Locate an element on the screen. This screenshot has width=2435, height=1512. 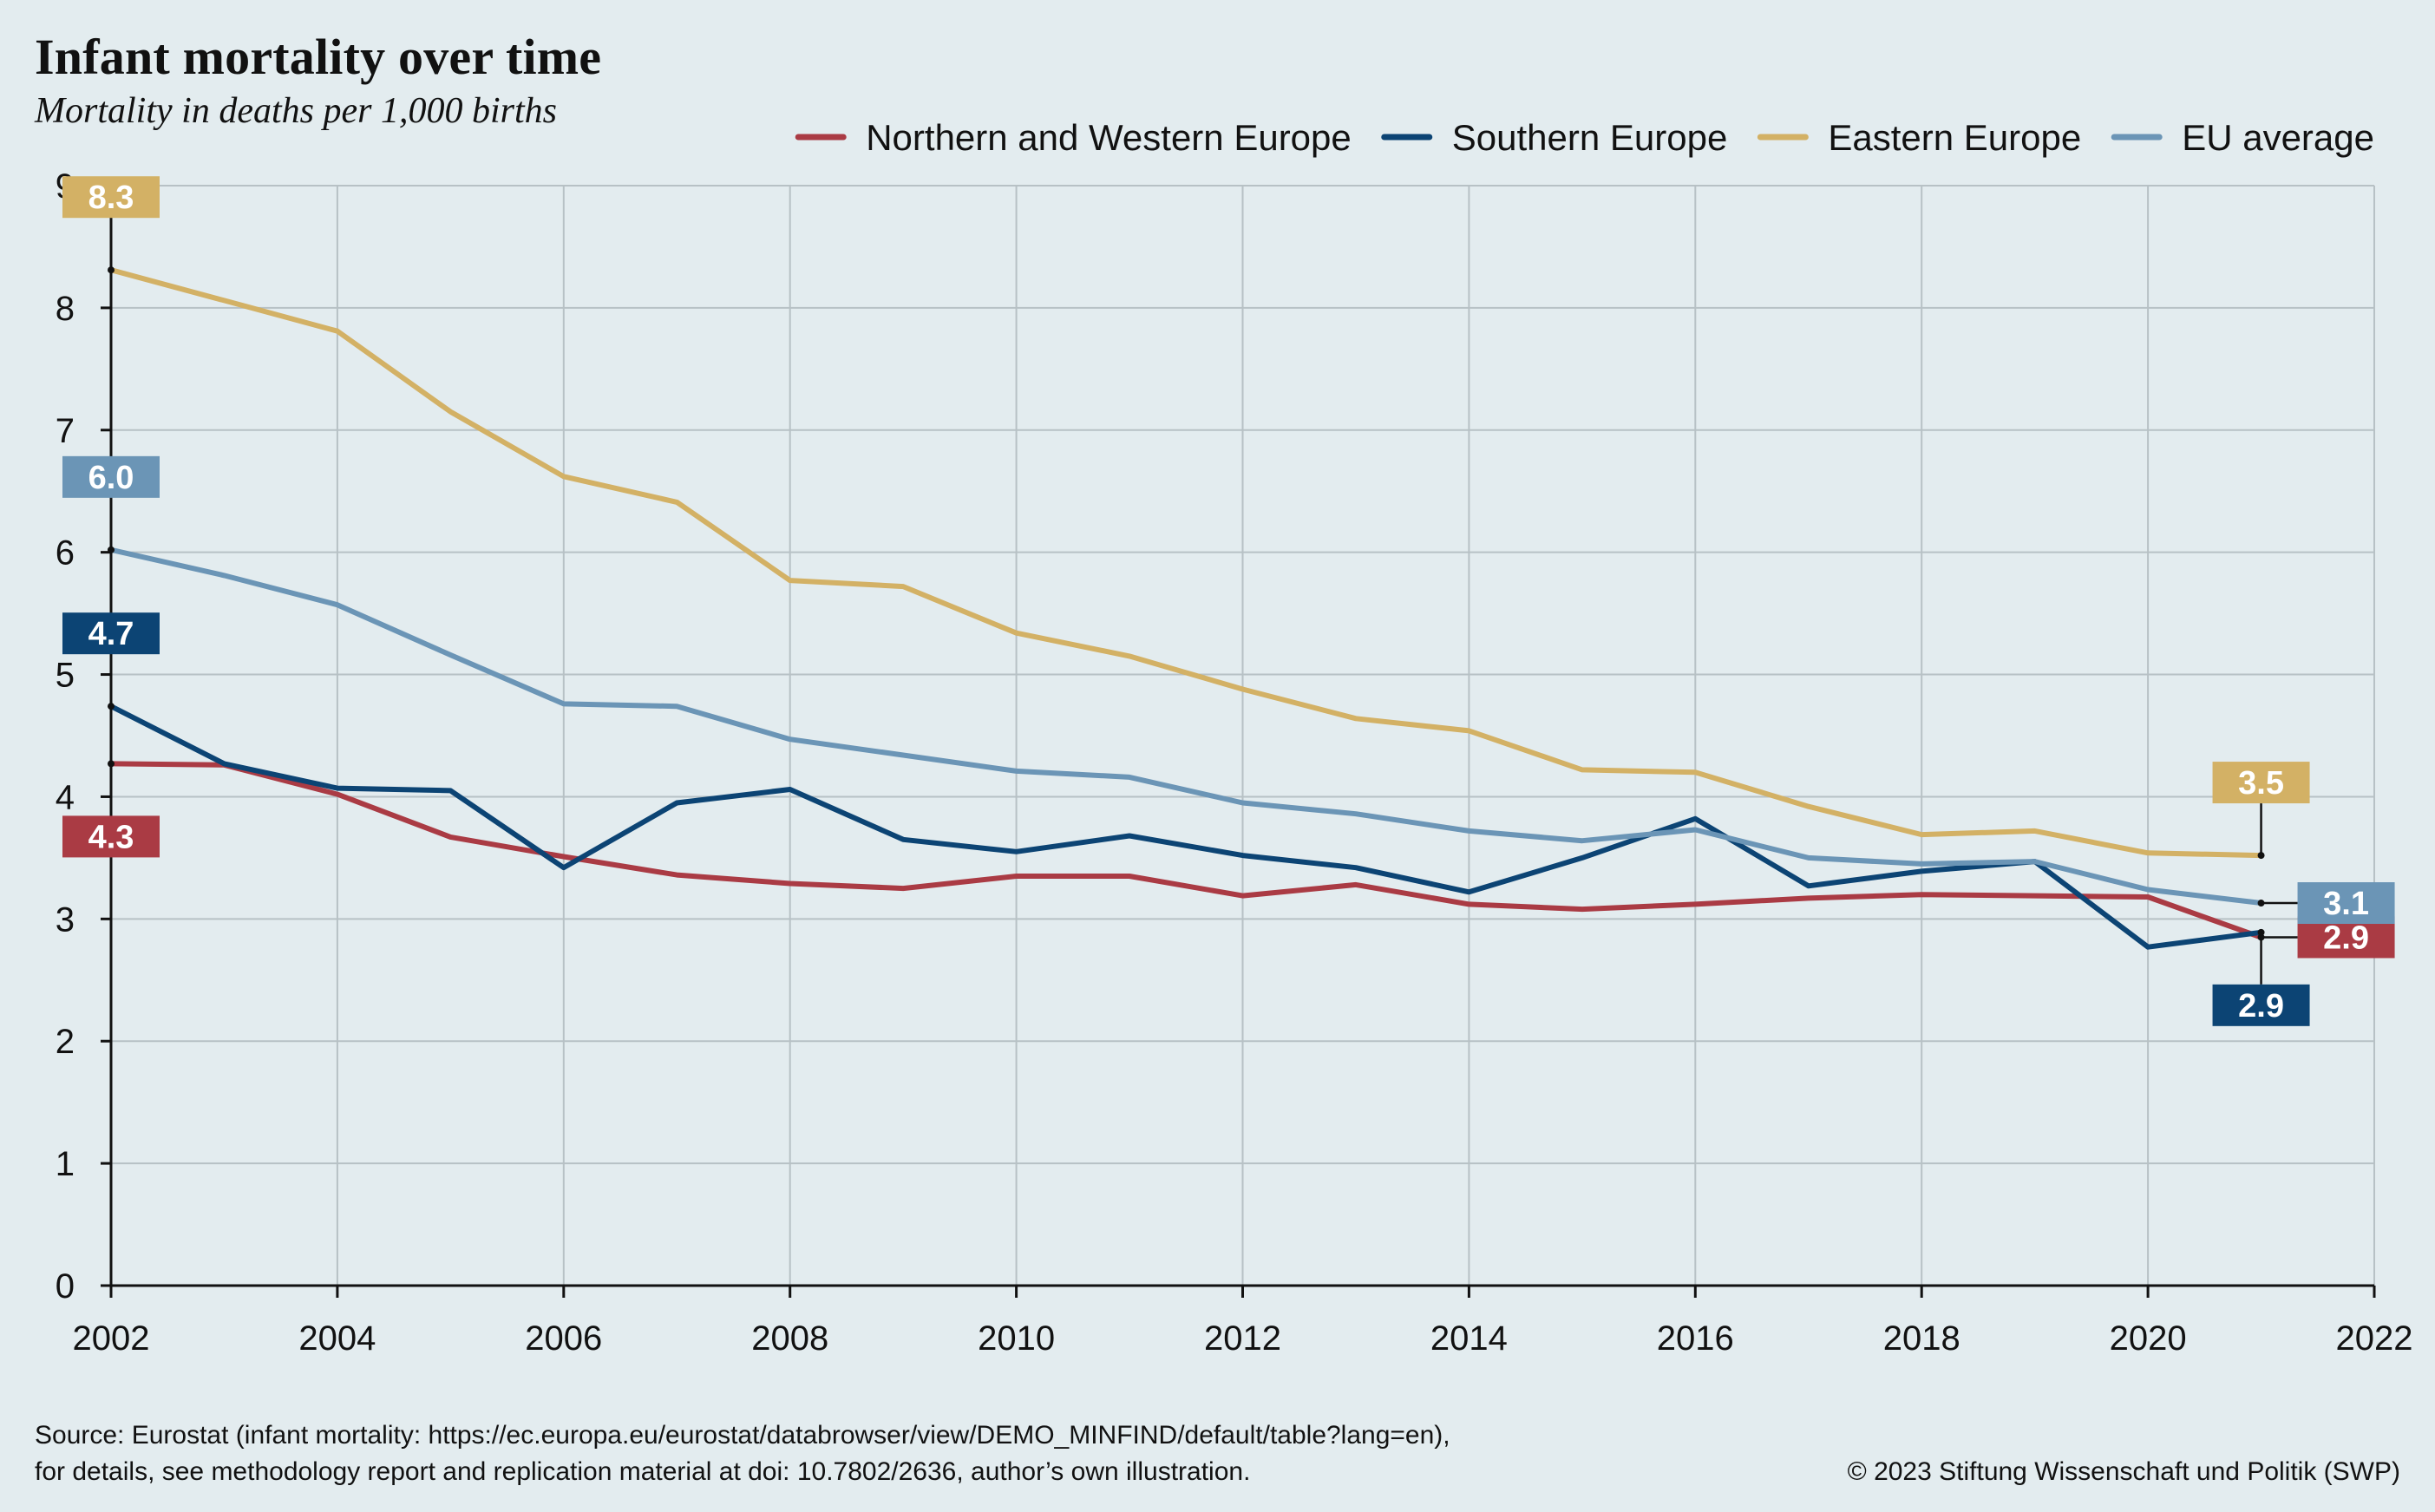
x-tick-label: 2002 is located at coordinates (111, 1338).